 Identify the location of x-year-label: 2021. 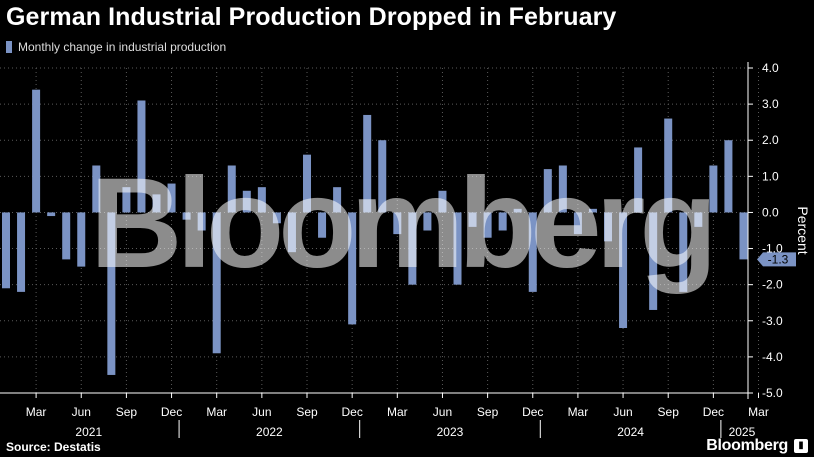
(88, 432).